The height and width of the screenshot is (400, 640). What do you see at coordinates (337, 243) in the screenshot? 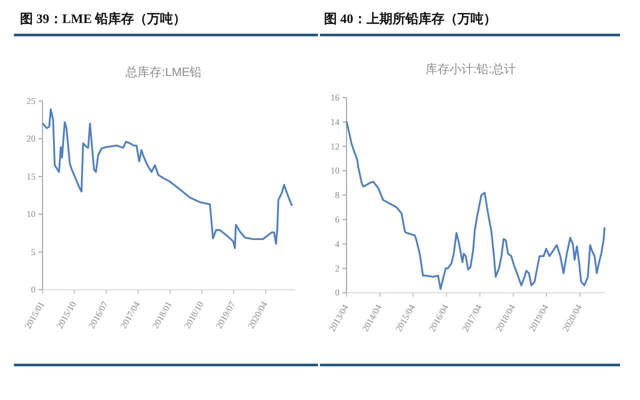
I see `y-tick-label: 4` at bounding box center [337, 243].